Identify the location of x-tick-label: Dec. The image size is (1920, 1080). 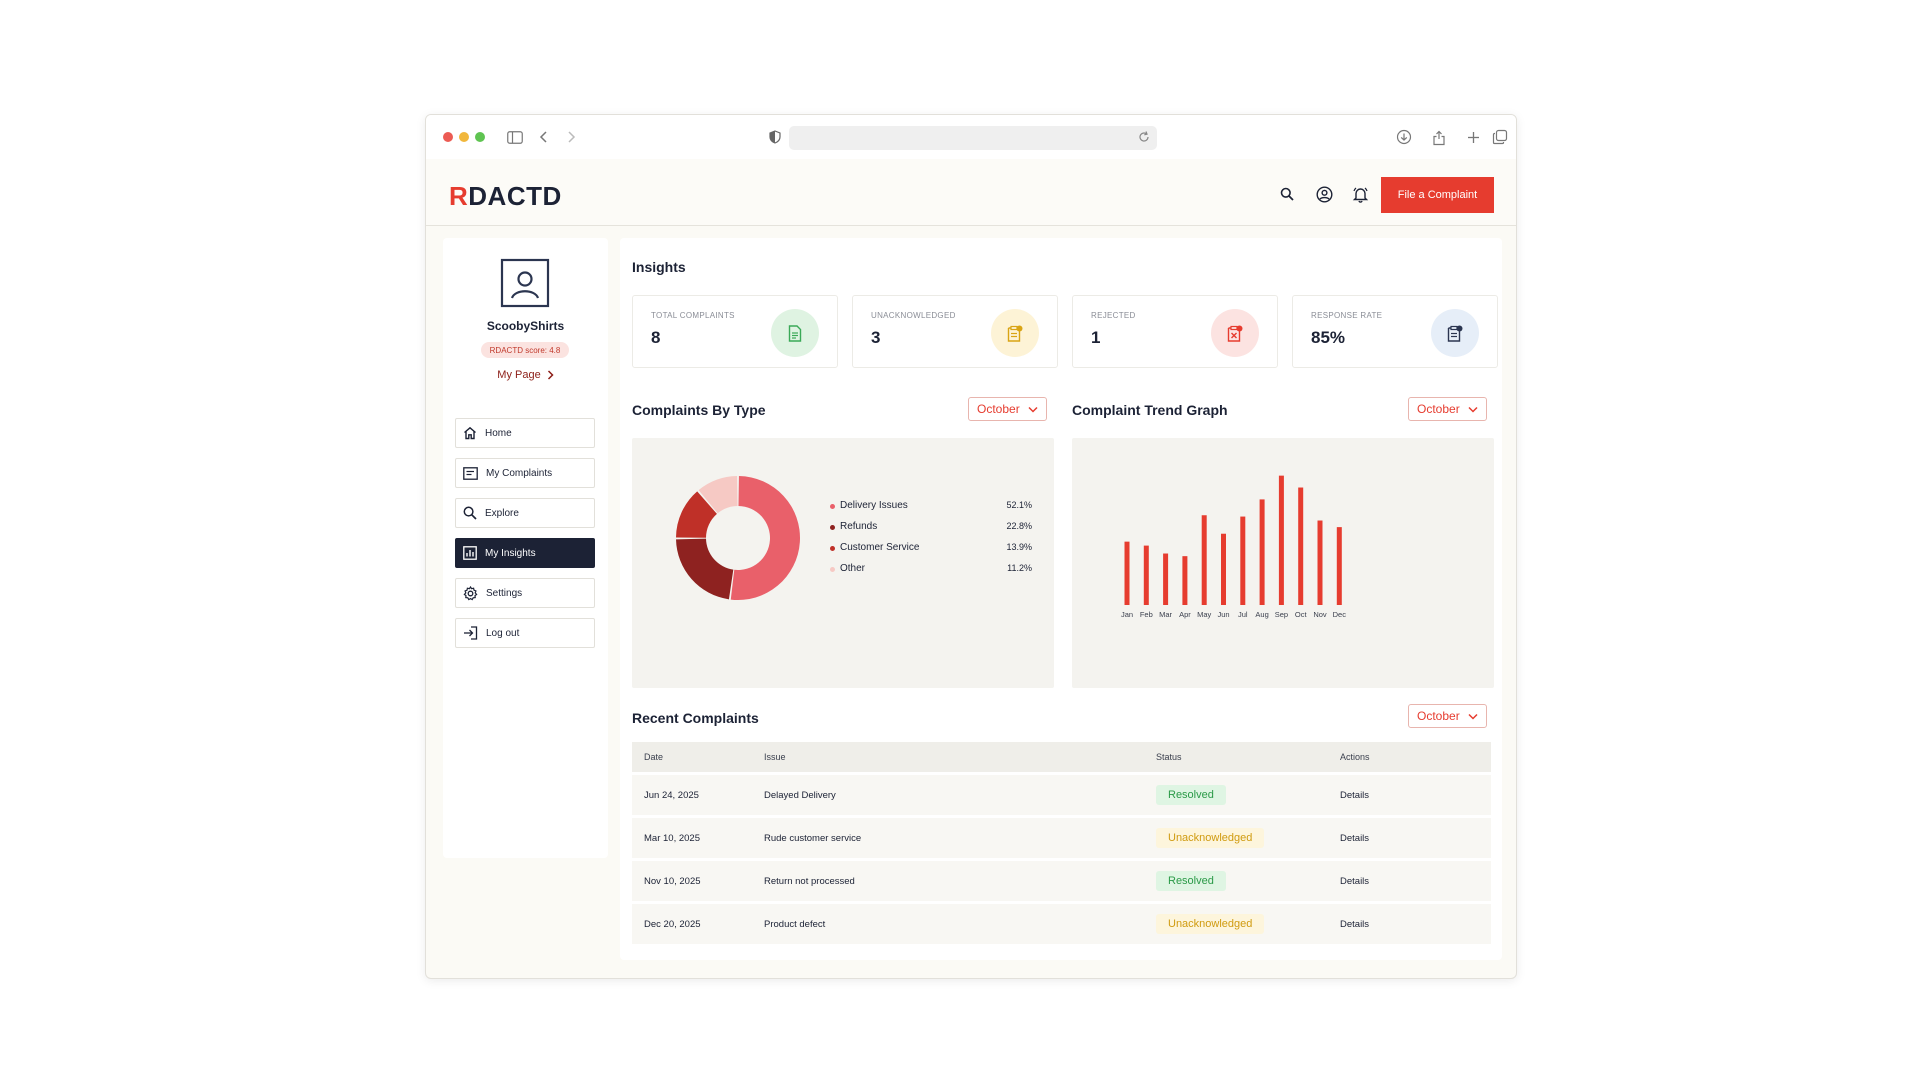
(1340, 614).